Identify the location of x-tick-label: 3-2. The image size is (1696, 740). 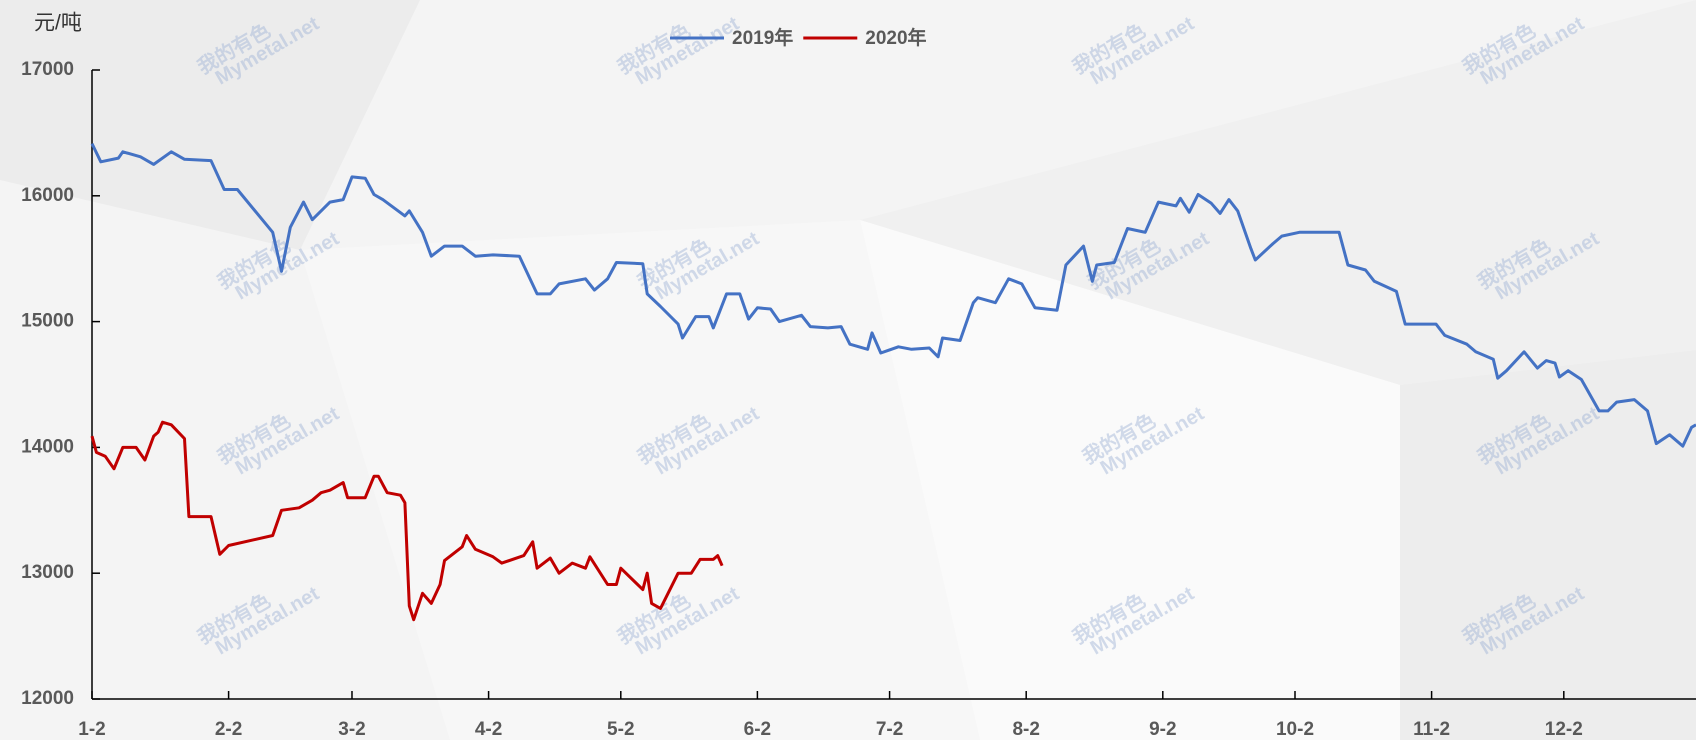
(351, 729).